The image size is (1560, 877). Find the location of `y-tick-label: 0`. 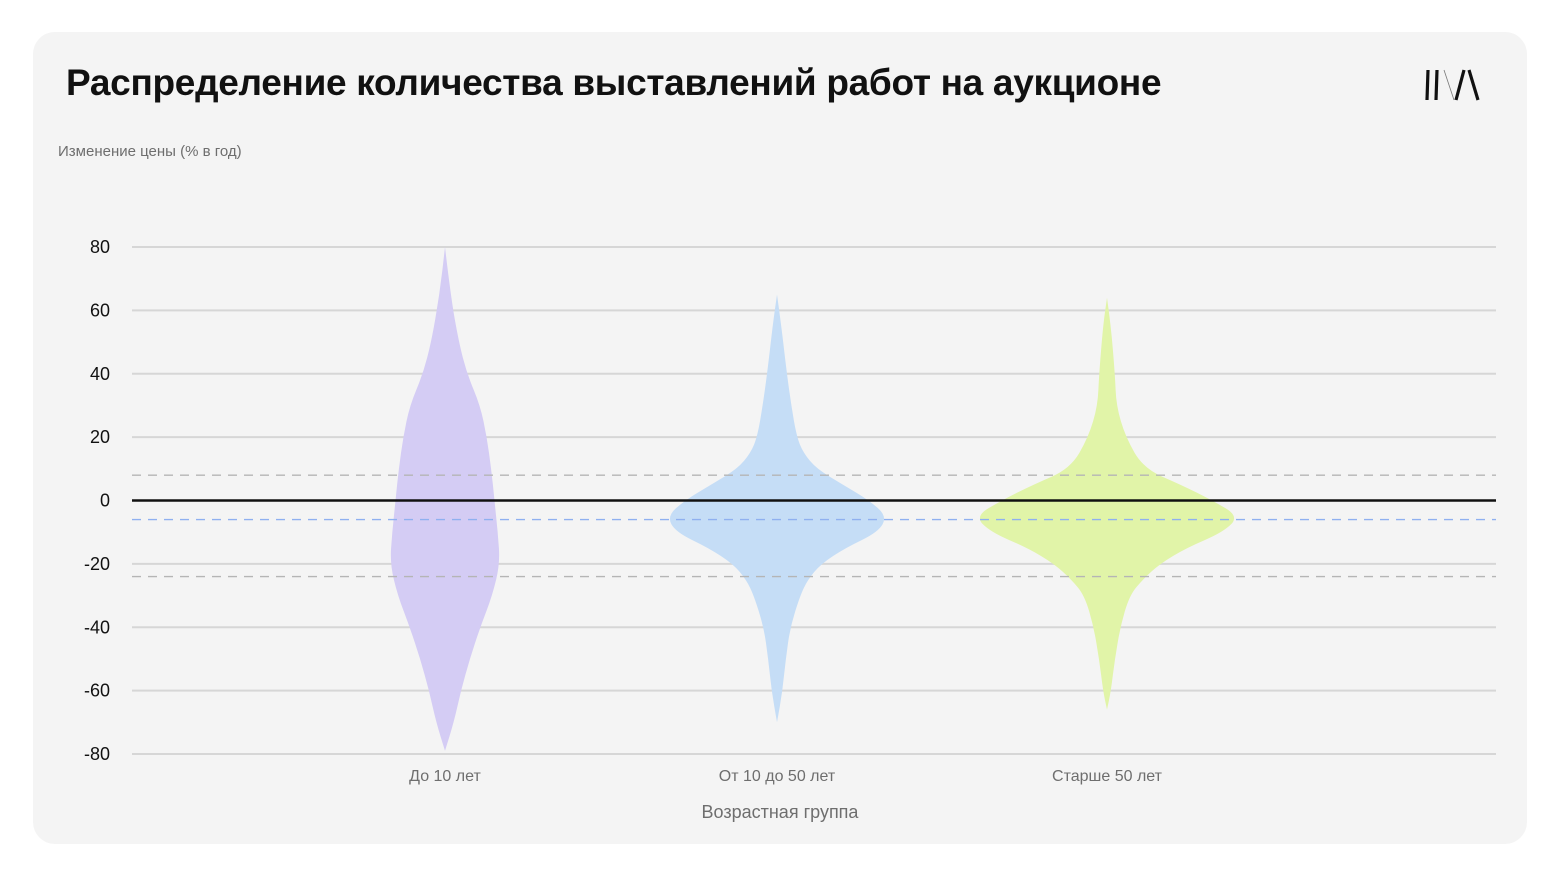

y-tick-label: 0 is located at coordinates (105, 501).